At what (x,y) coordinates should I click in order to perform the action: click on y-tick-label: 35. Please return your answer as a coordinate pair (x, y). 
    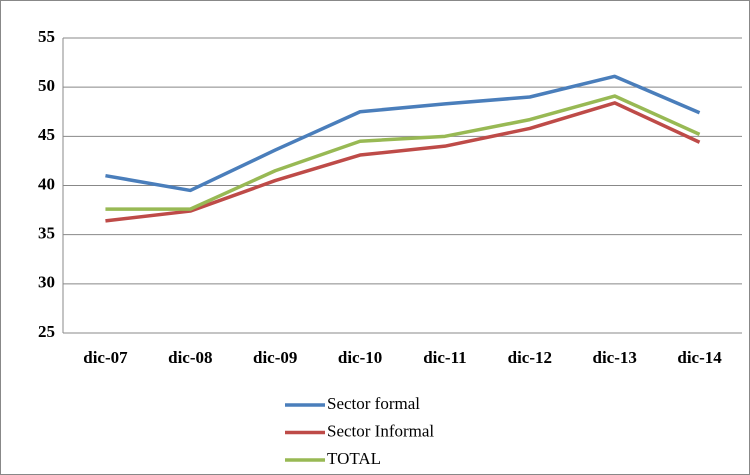
    Looking at the image, I should click on (46, 233).